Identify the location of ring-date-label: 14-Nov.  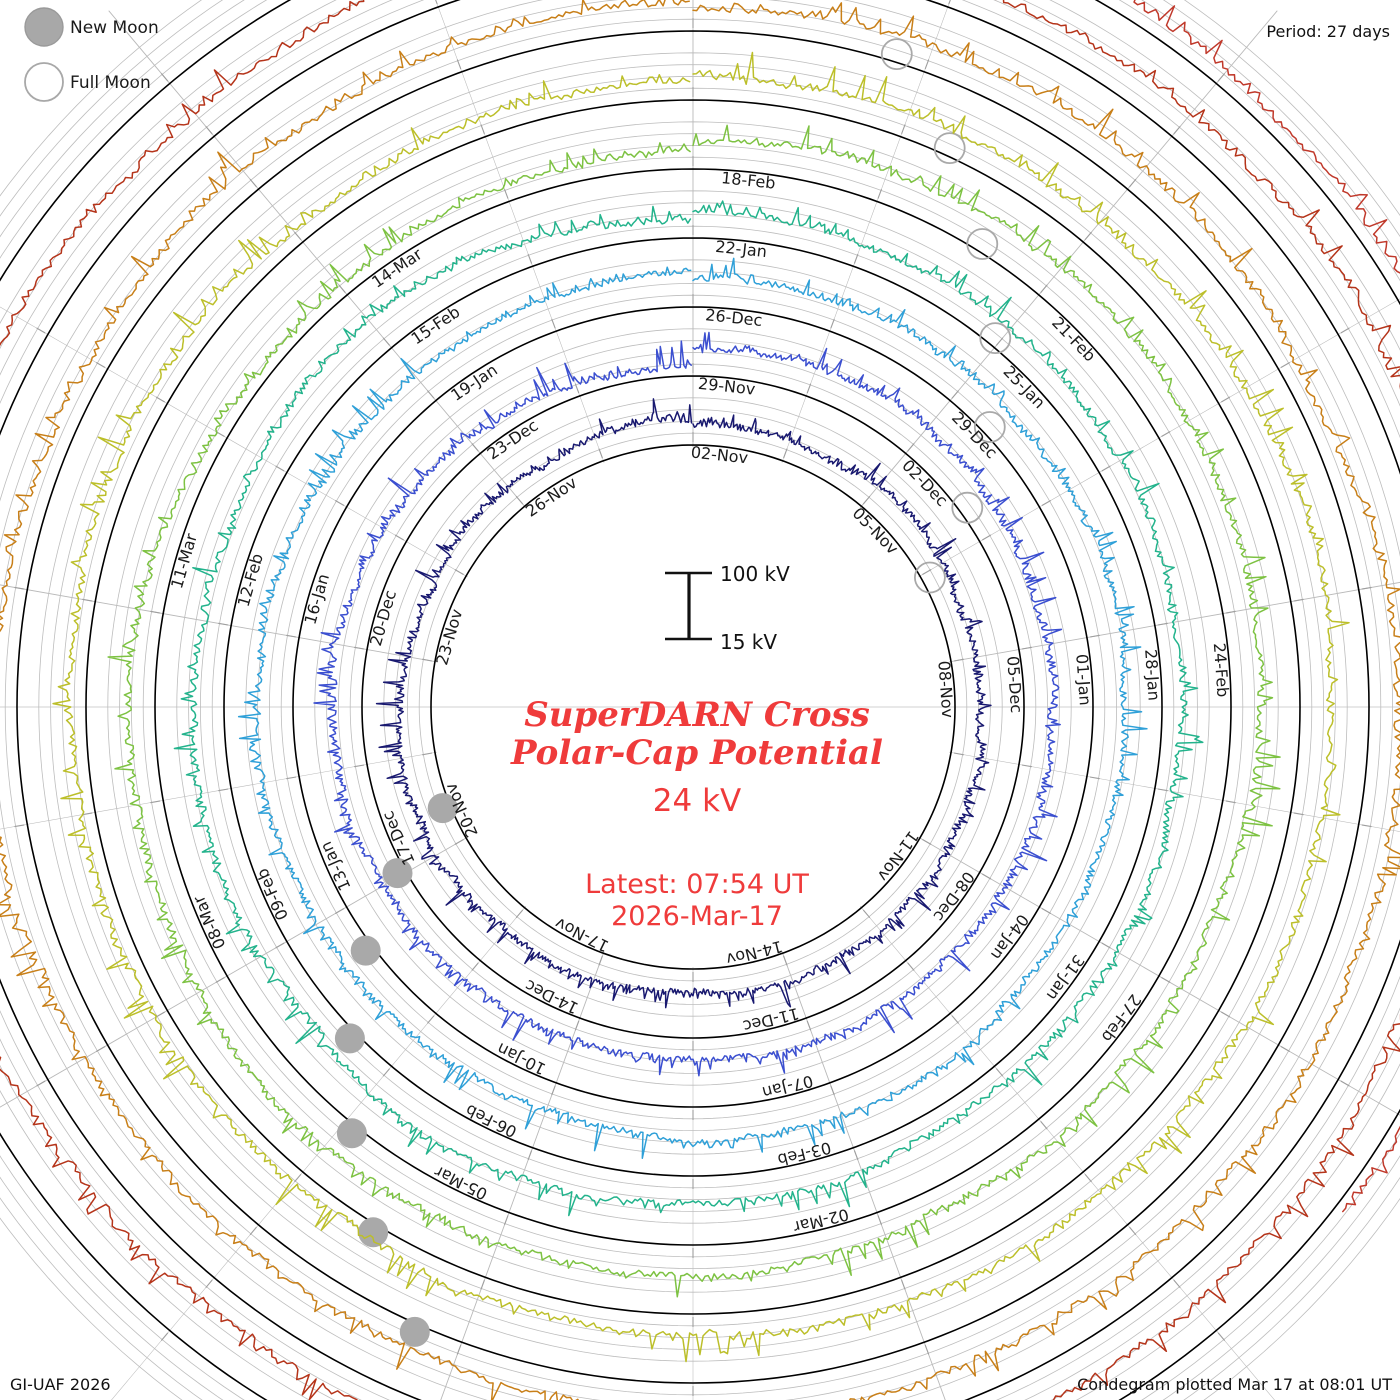
(754, 953).